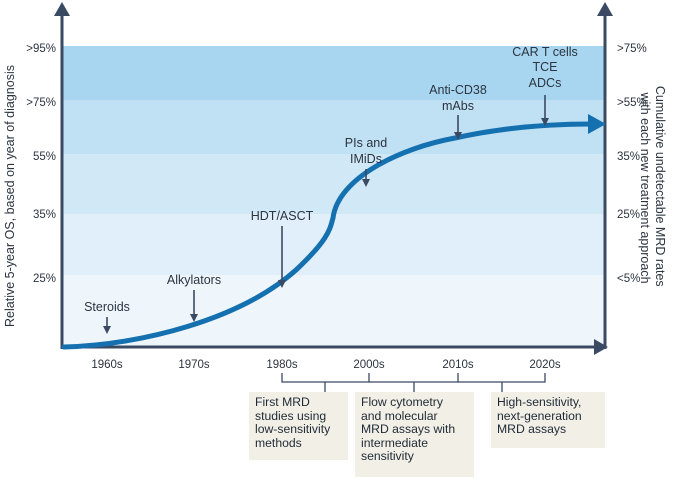  Describe the element at coordinates (532, 429) in the screenshot. I see `note-line: MRD assays` at that location.